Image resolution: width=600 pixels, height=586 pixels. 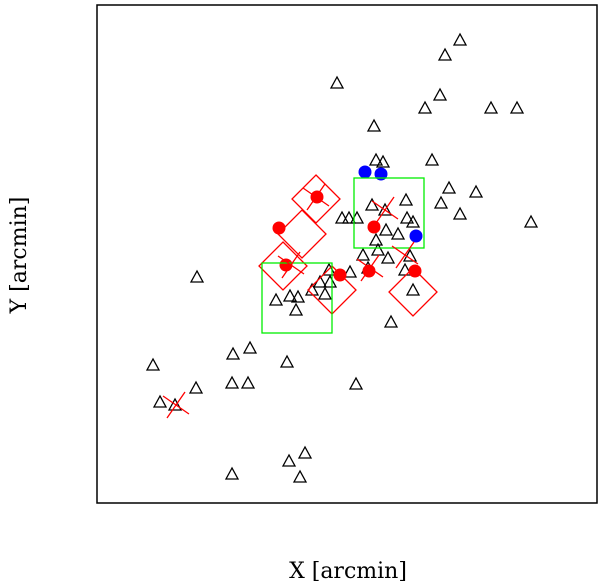 I want to click on x-axis-label: X [arcmin], so click(x=348, y=571).